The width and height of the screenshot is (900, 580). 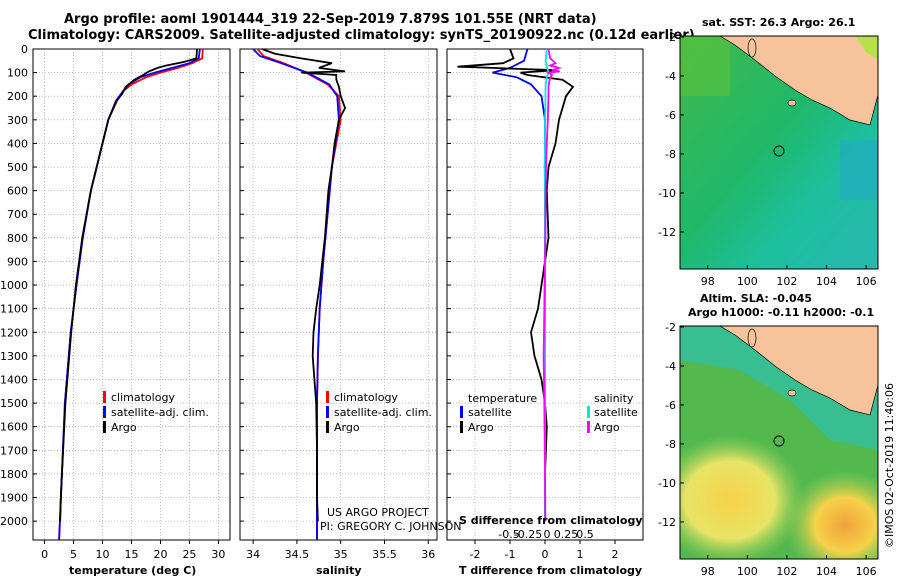 I want to click on sla-map, so click(x=779, y=442).